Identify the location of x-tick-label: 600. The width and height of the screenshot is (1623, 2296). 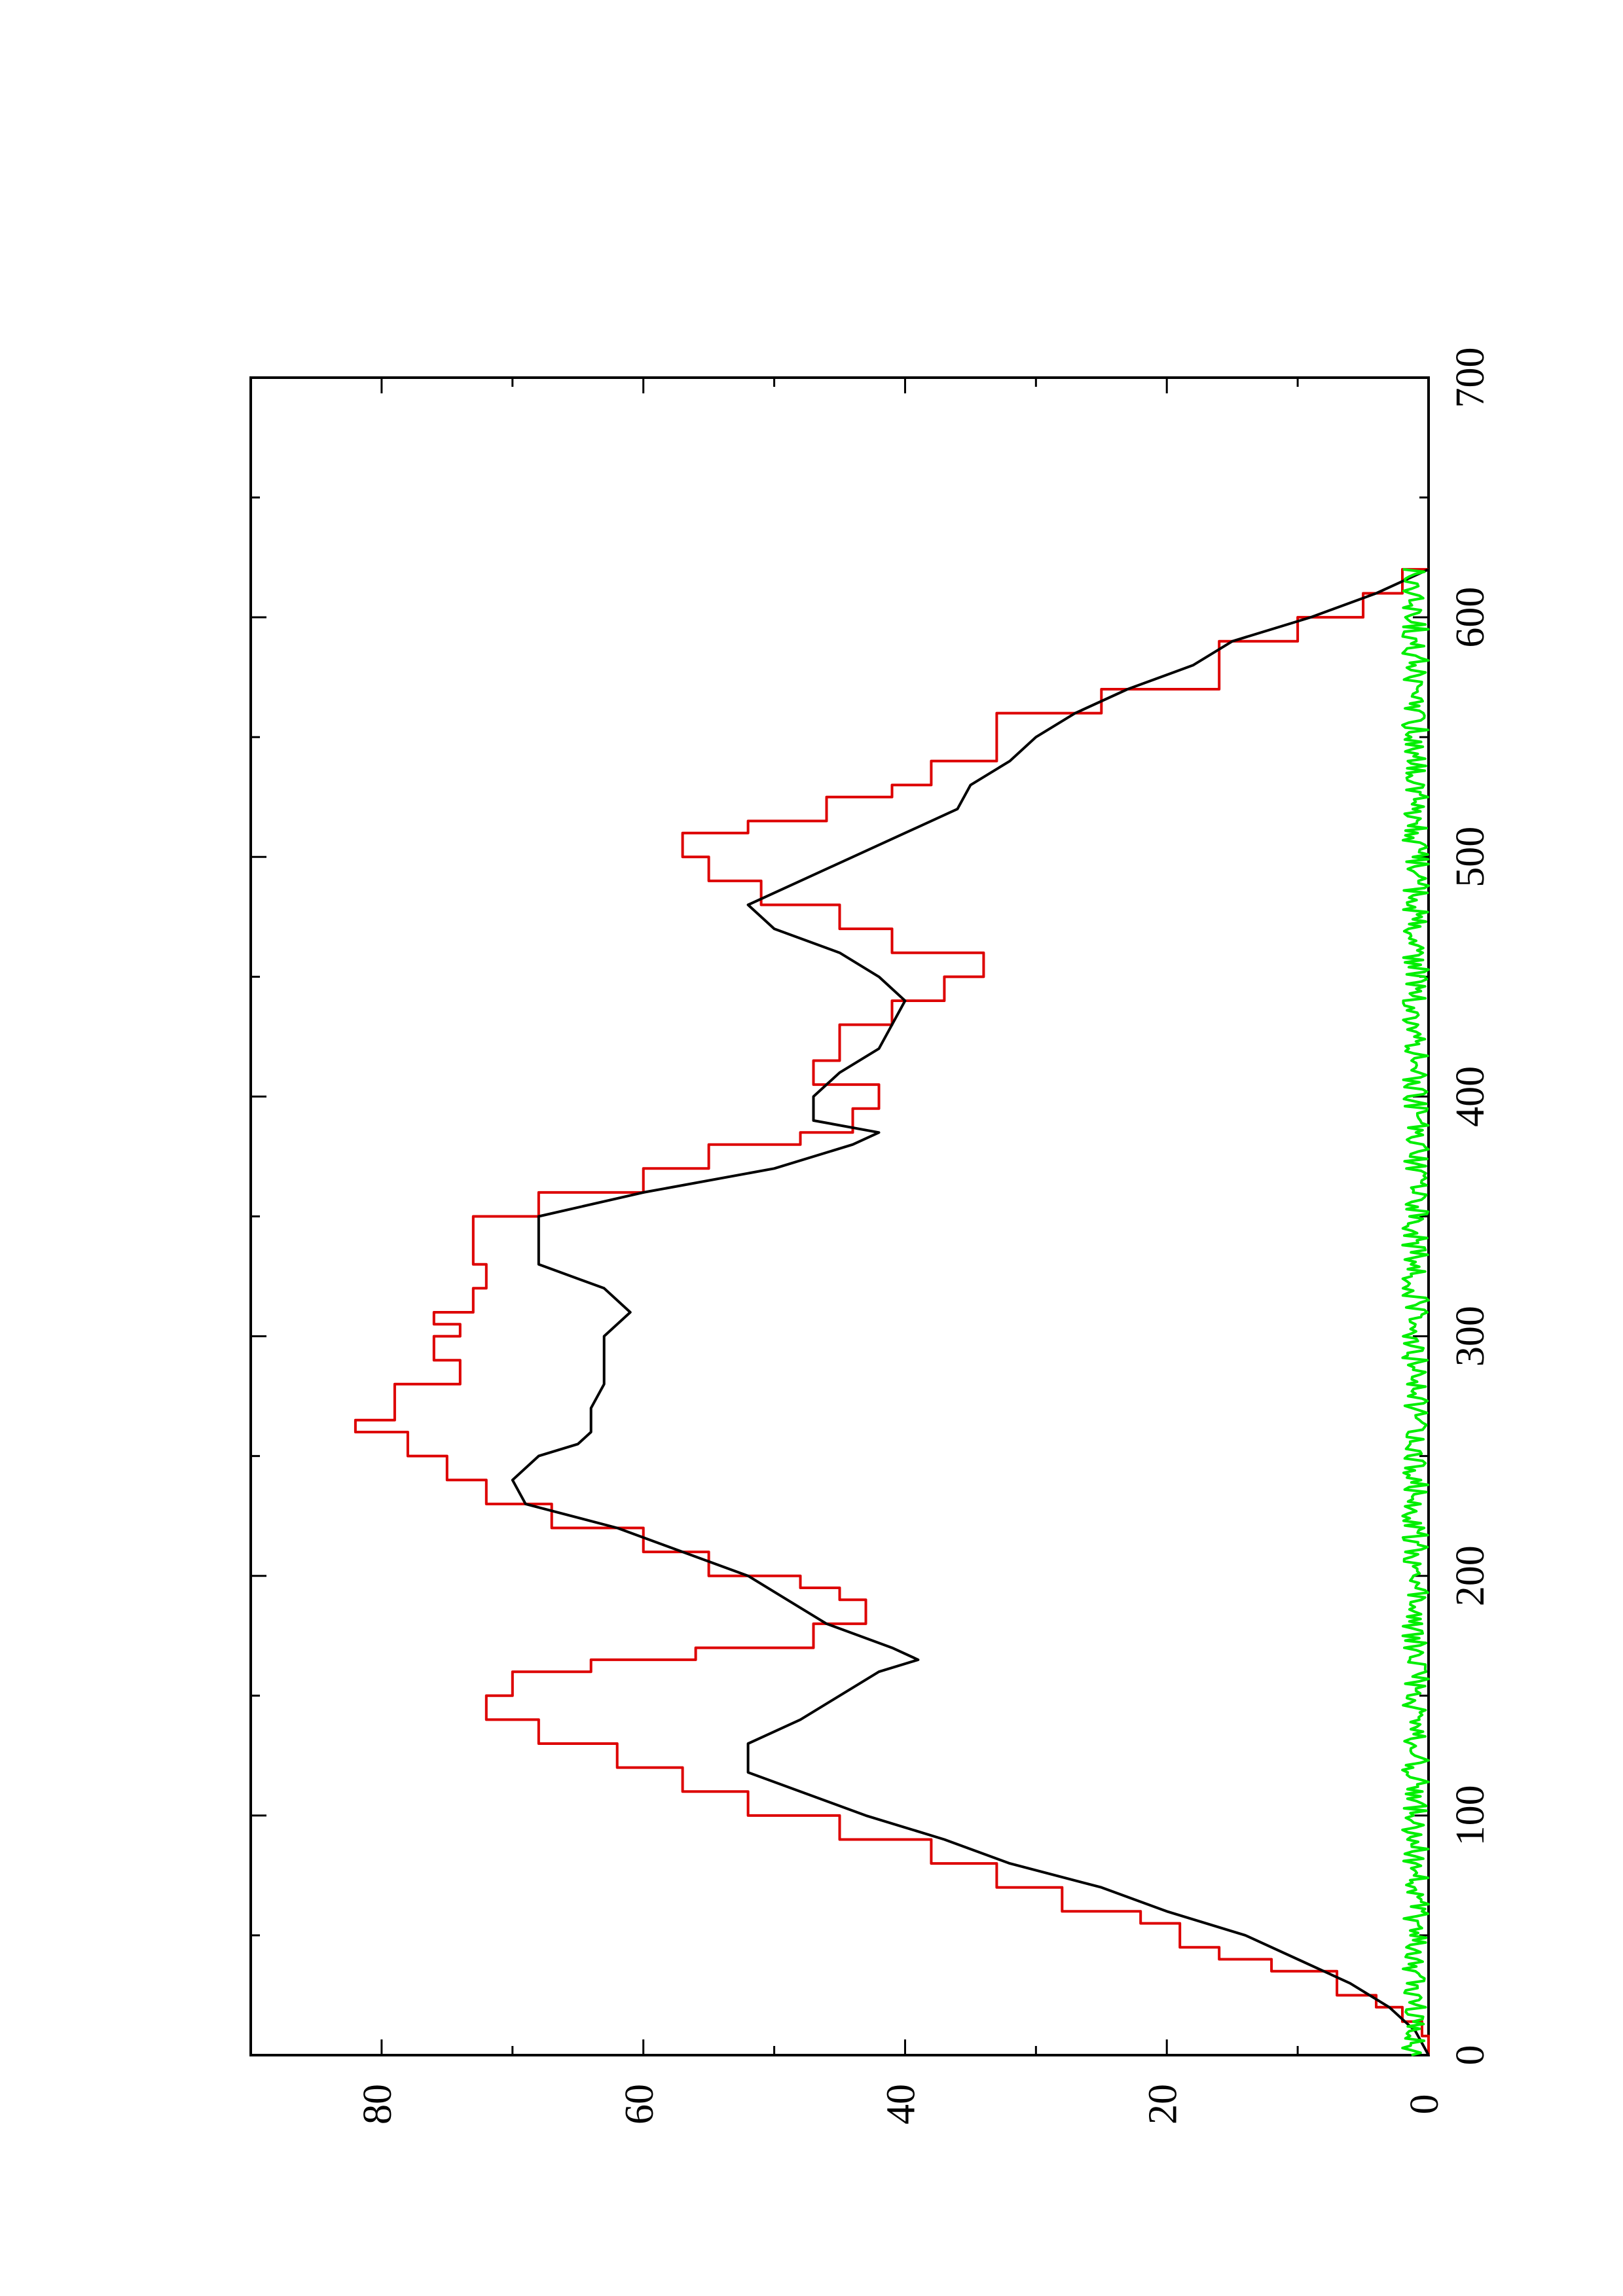
(1470, 617).